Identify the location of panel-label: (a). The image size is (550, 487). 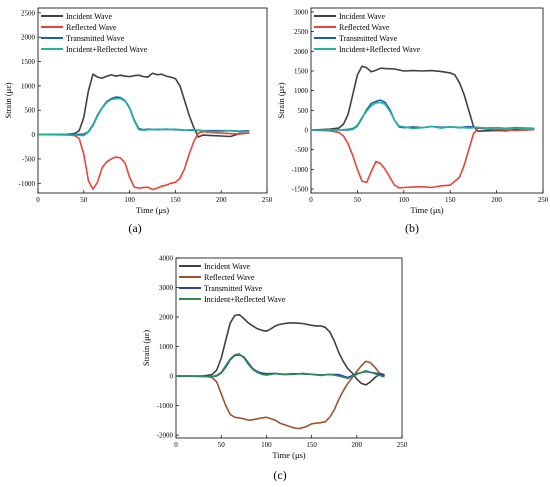
(134, 228).